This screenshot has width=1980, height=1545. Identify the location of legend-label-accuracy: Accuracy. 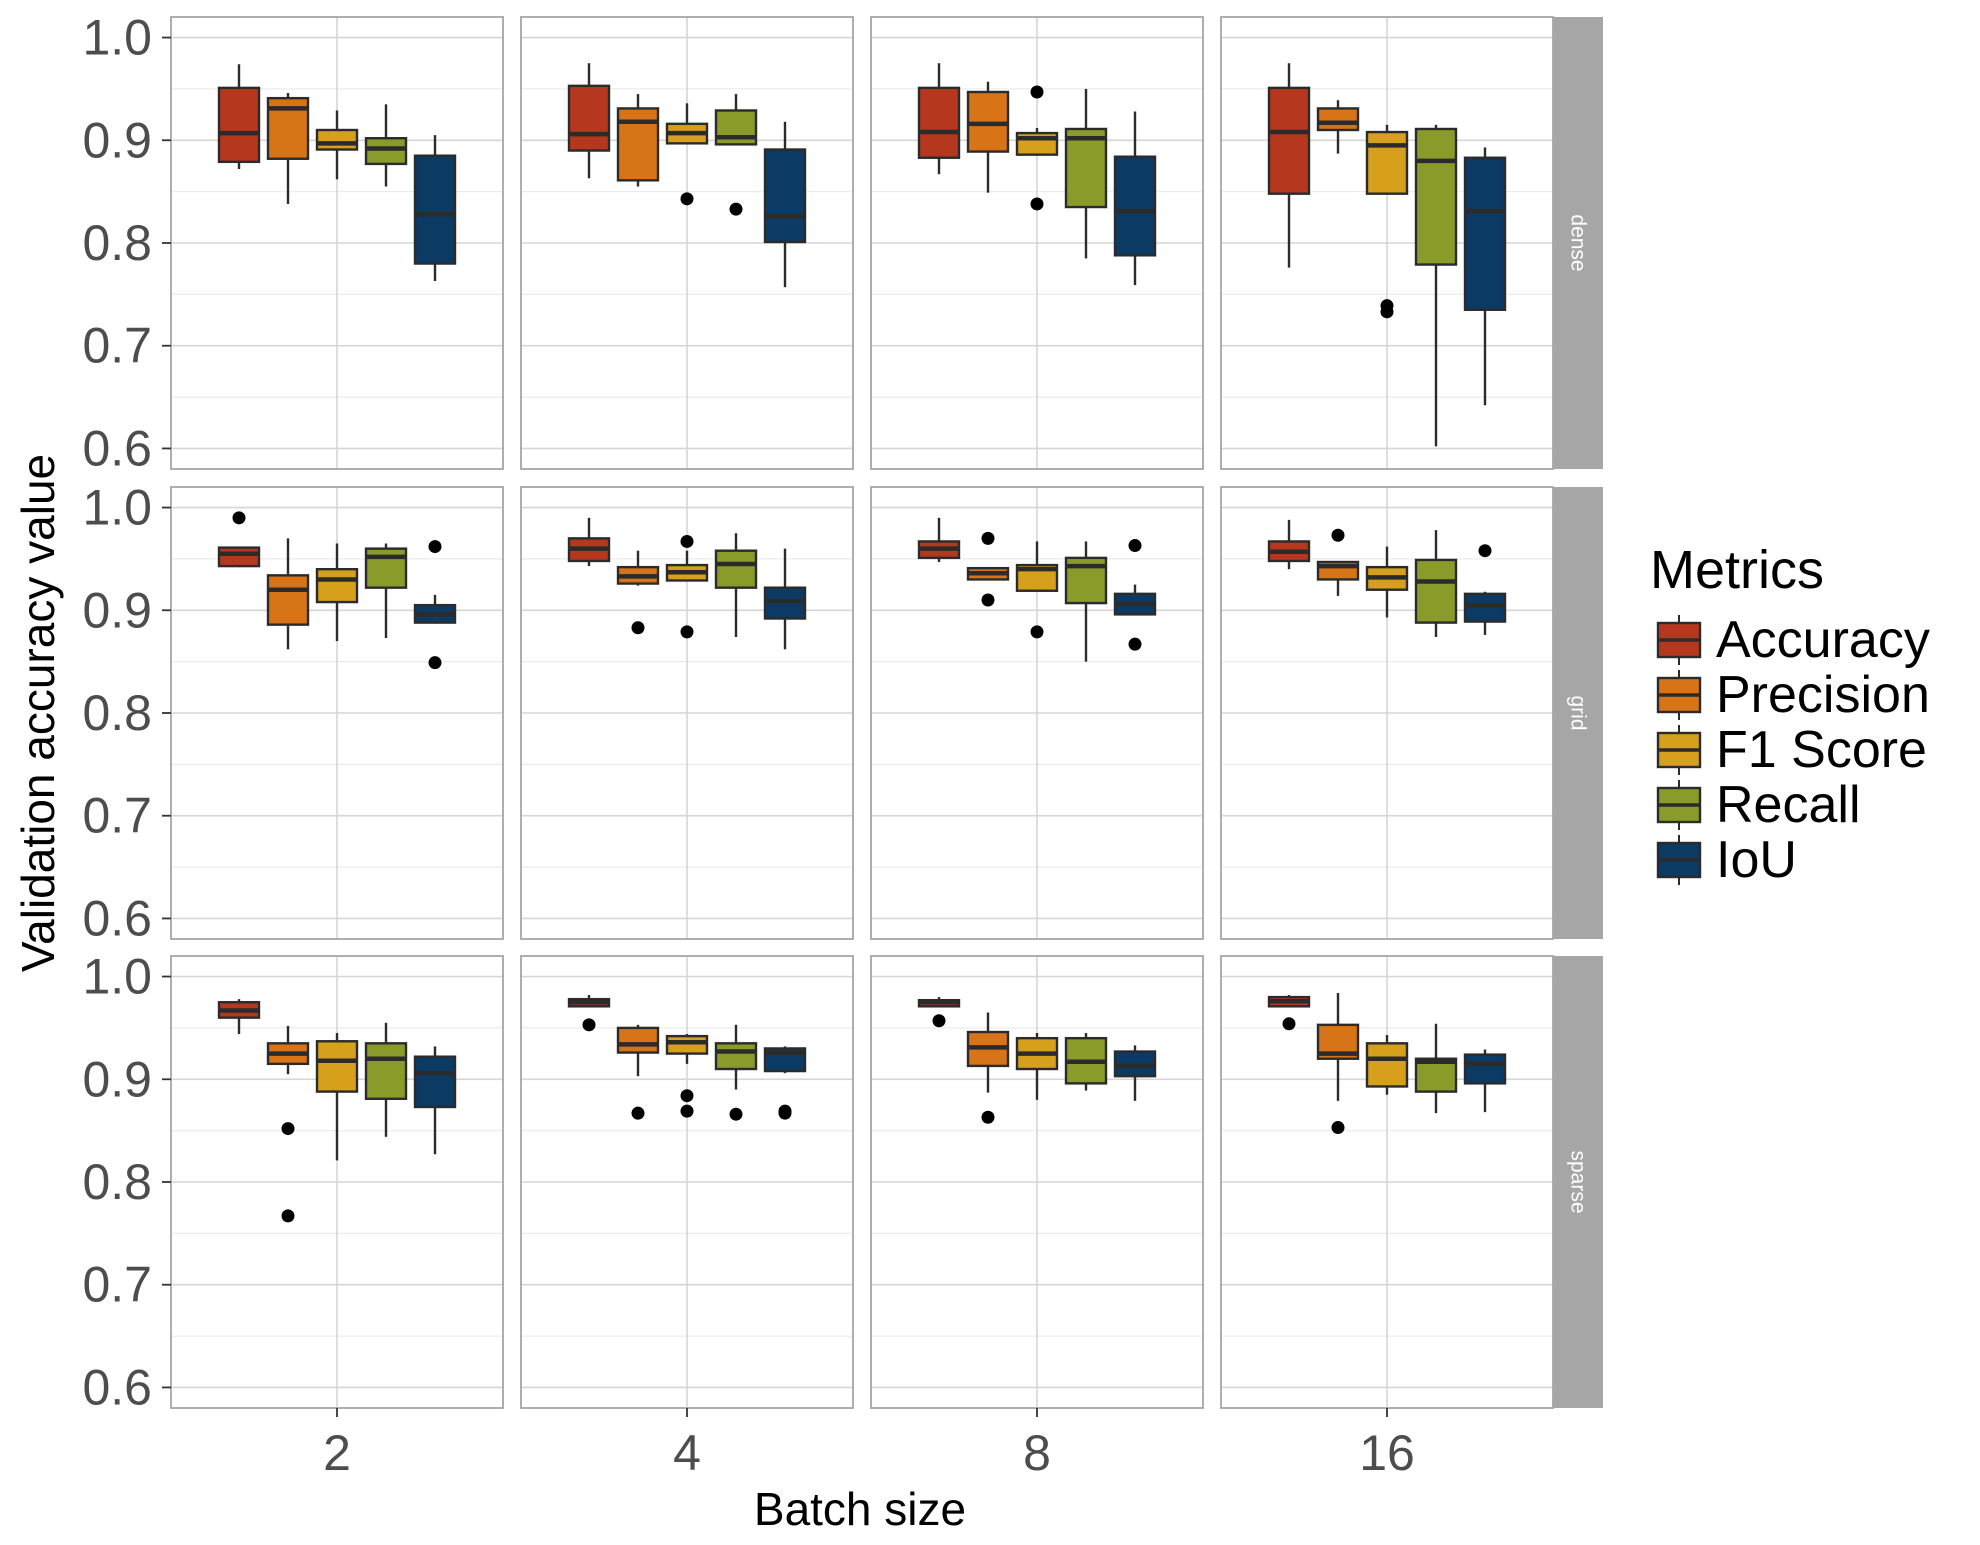
(1823, 640).